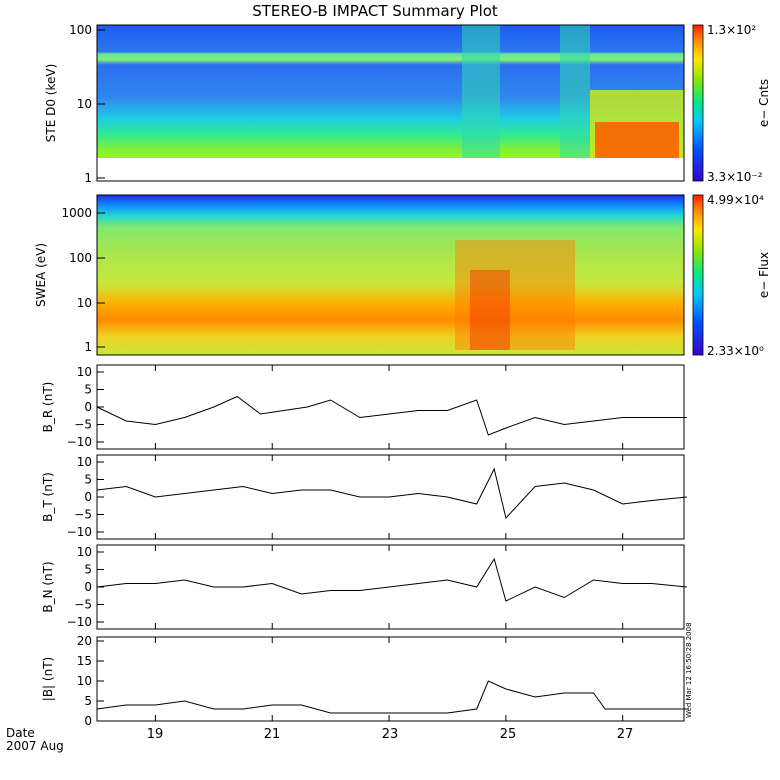 The image size is (780, 780). Describe the element at coordinates (51, 103) in the screenshot. I see `ste-y-label: STE D0 (keV)` at that location.